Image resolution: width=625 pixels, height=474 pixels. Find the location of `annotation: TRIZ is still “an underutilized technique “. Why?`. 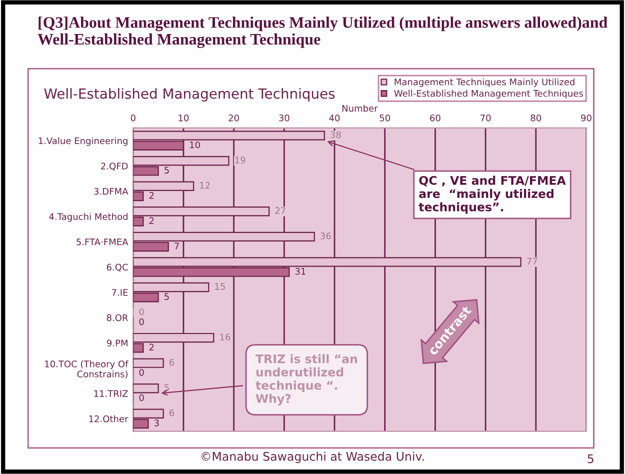

annotation: TRIZ is still “an underutilized technique “. Why? is located at coordinates (306, 380).